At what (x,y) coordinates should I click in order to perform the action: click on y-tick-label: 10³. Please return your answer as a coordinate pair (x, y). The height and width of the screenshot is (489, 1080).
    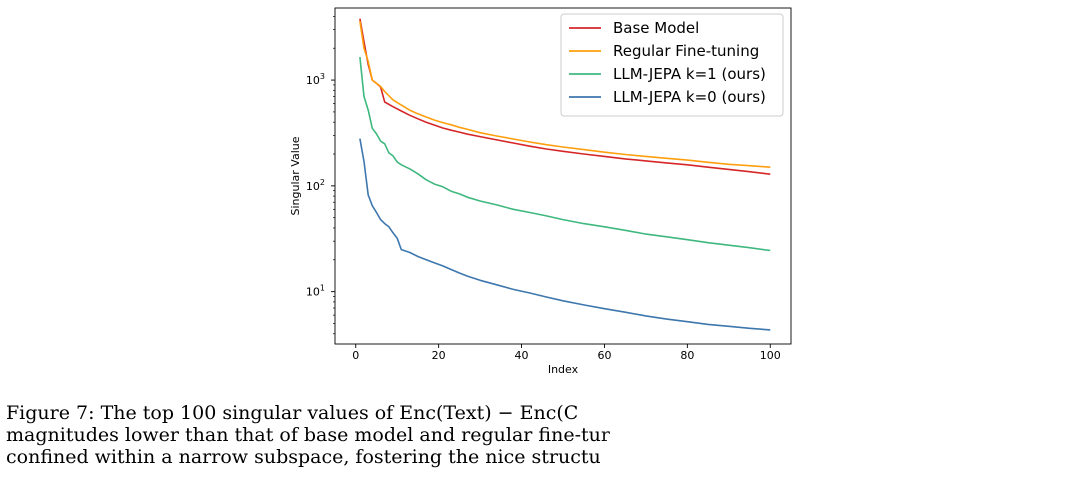
    Looking at the image, I should click on (315, 79).